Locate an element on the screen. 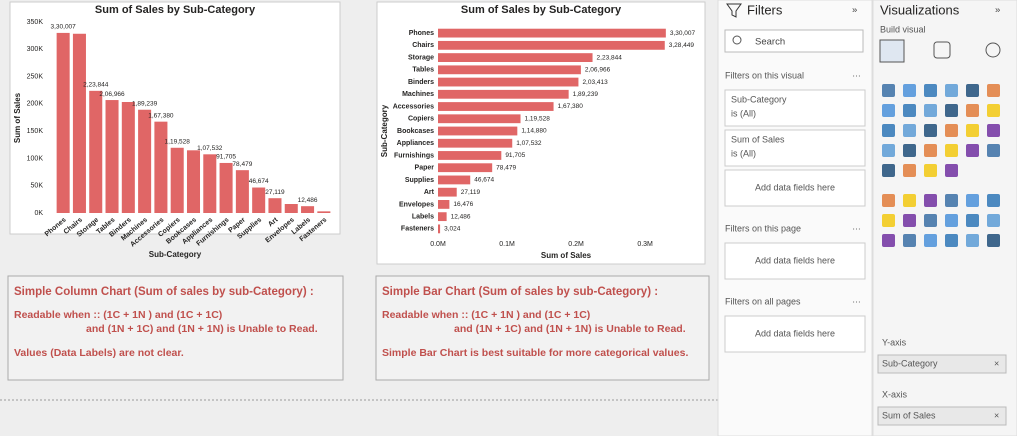 This screenshot has width=1017, height=436. format-icon is located at coordinates (942, 50).